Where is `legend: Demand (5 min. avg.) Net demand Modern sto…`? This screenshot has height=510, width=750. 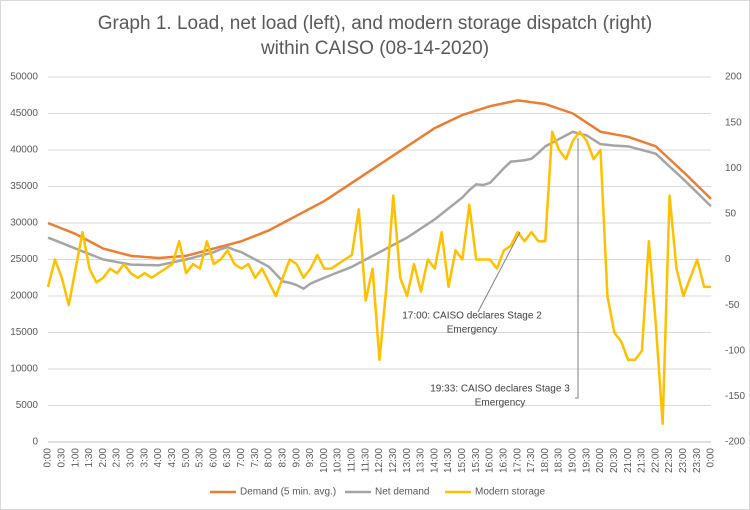 legend: Demand (5 min. avg.) Net demand Modern sto… is located at coordinates (377, 492).